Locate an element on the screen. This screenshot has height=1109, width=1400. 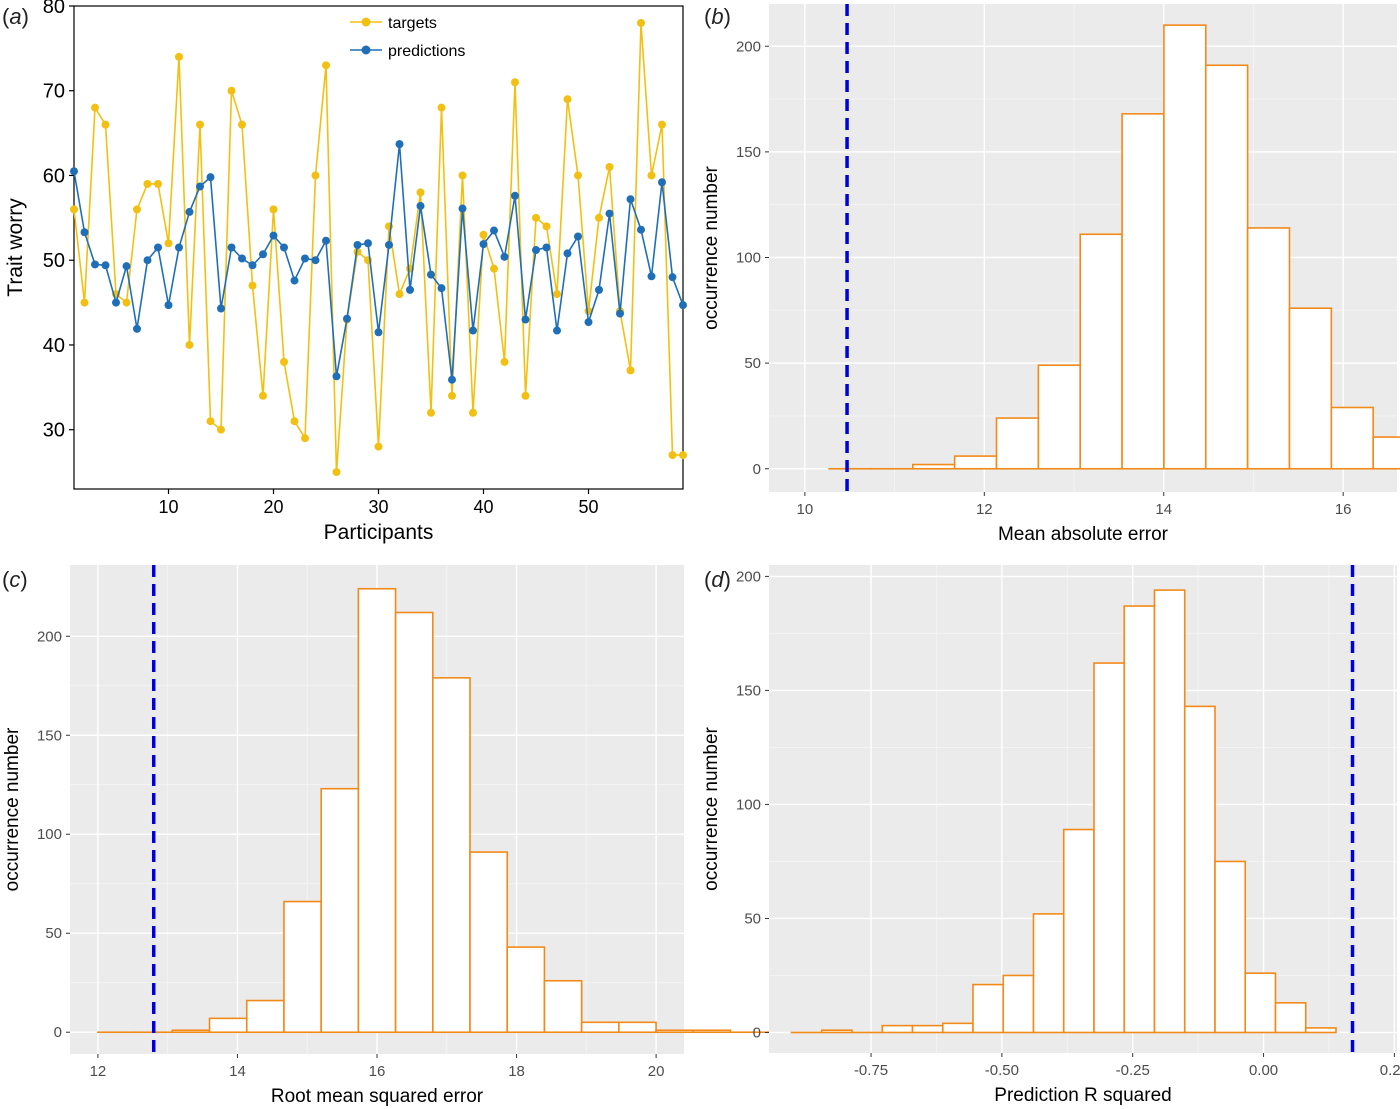
x-tick-label: 0.00 is located at coordinates (1263, 1070).